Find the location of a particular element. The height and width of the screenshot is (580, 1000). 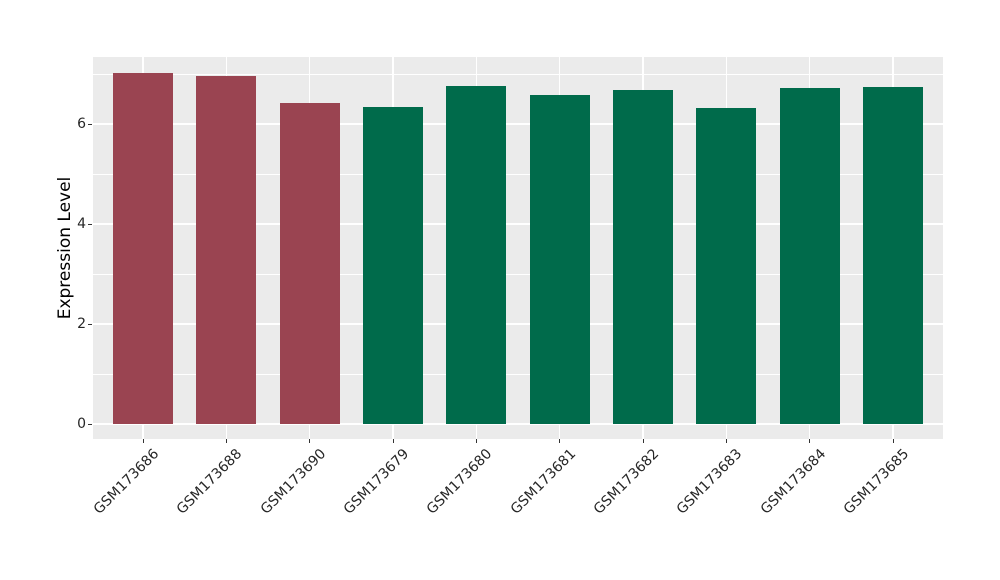

y-tick-label-2: 2 is located at coordinates (81, 324).